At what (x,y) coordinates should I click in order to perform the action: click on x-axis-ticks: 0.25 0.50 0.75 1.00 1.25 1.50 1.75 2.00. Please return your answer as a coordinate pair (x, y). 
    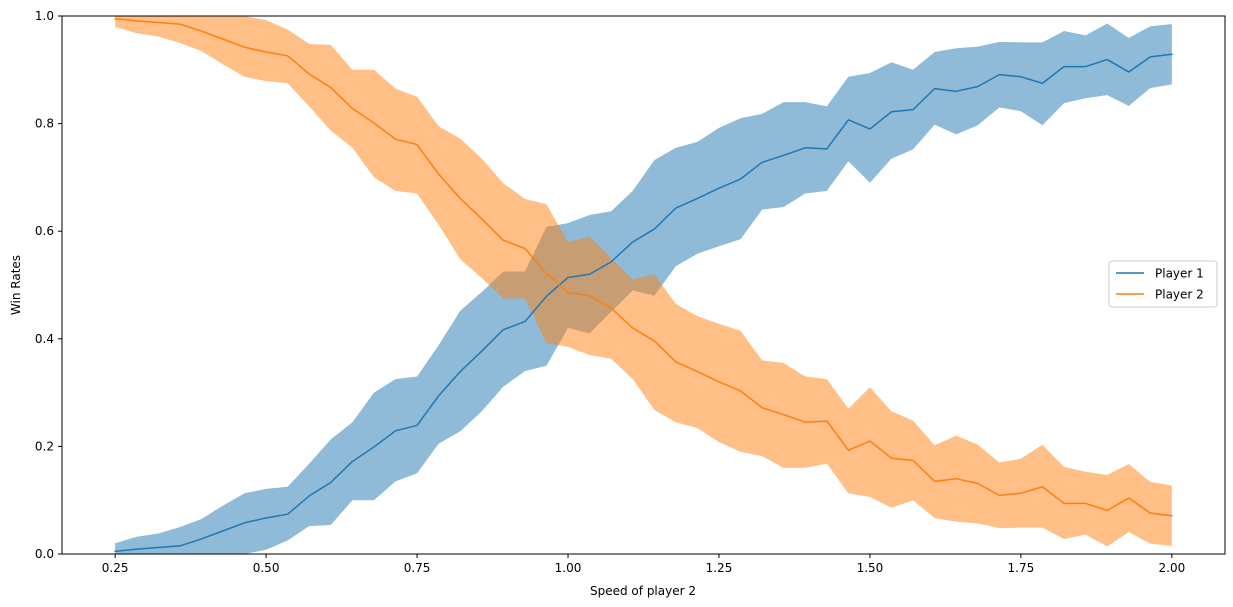
    Looking at the image, I should click on (643, 564).